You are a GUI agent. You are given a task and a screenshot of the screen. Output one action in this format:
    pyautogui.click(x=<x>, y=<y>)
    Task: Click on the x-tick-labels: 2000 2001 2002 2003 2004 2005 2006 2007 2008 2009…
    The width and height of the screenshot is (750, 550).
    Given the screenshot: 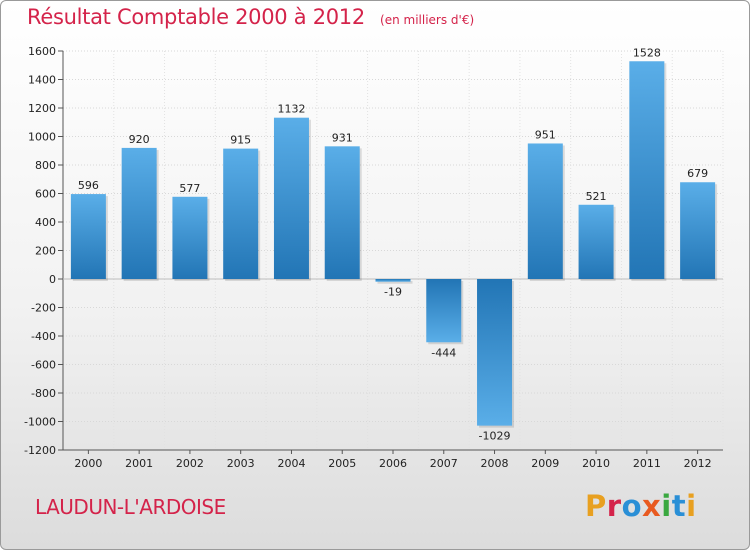 What is the action you would take?
    pyautogui.click(x=392, y=463)
    